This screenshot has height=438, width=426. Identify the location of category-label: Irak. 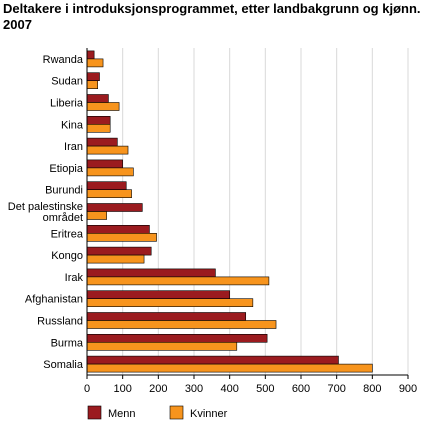
(74, 278).